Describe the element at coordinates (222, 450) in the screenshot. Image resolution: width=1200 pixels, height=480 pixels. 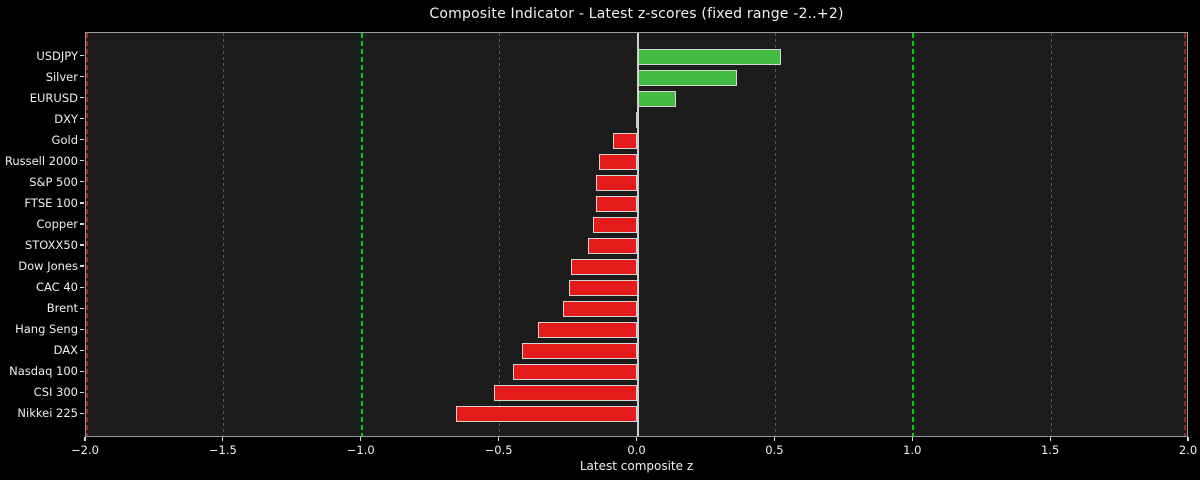
I see `x-tick-label: −1.5` at that location.